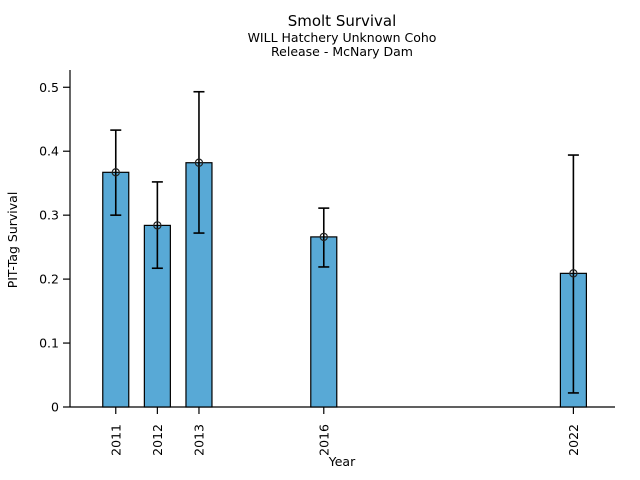  Describe the element at coordinates (115, 172) in the screenshot. I see `marker-2011` at that location.